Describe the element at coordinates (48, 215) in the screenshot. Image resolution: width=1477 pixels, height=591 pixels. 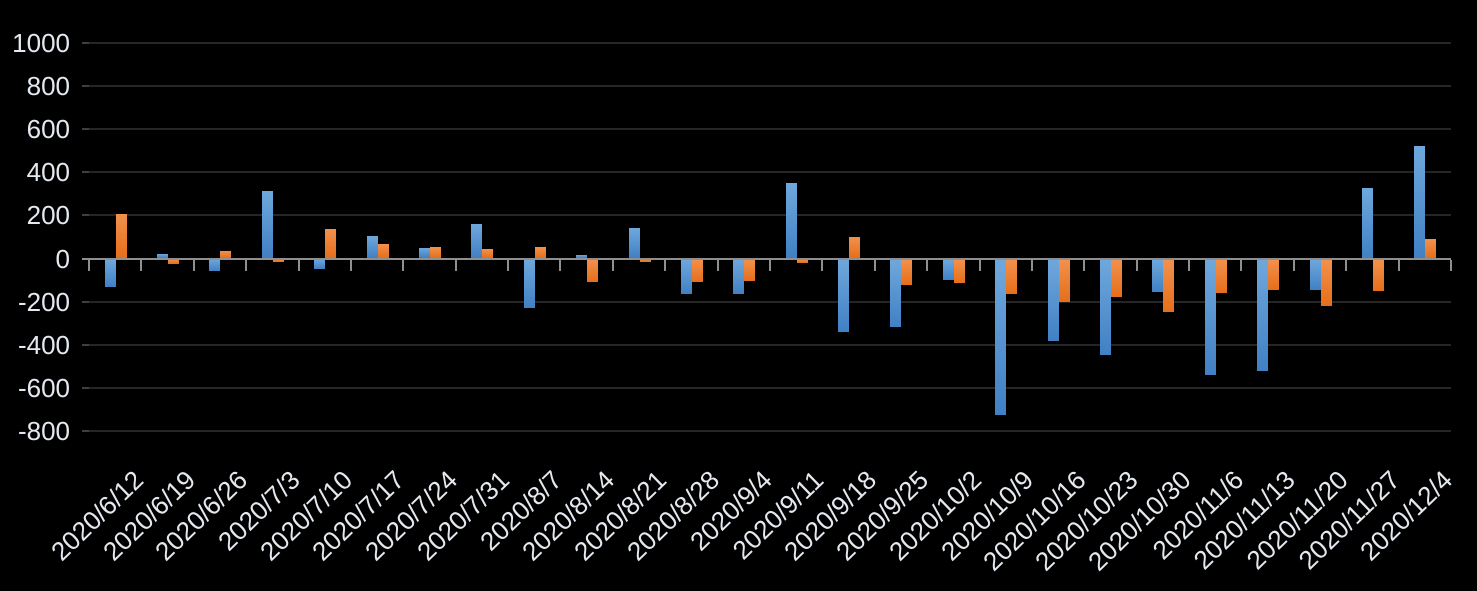
I see `y-tick-label: 200` at that location.